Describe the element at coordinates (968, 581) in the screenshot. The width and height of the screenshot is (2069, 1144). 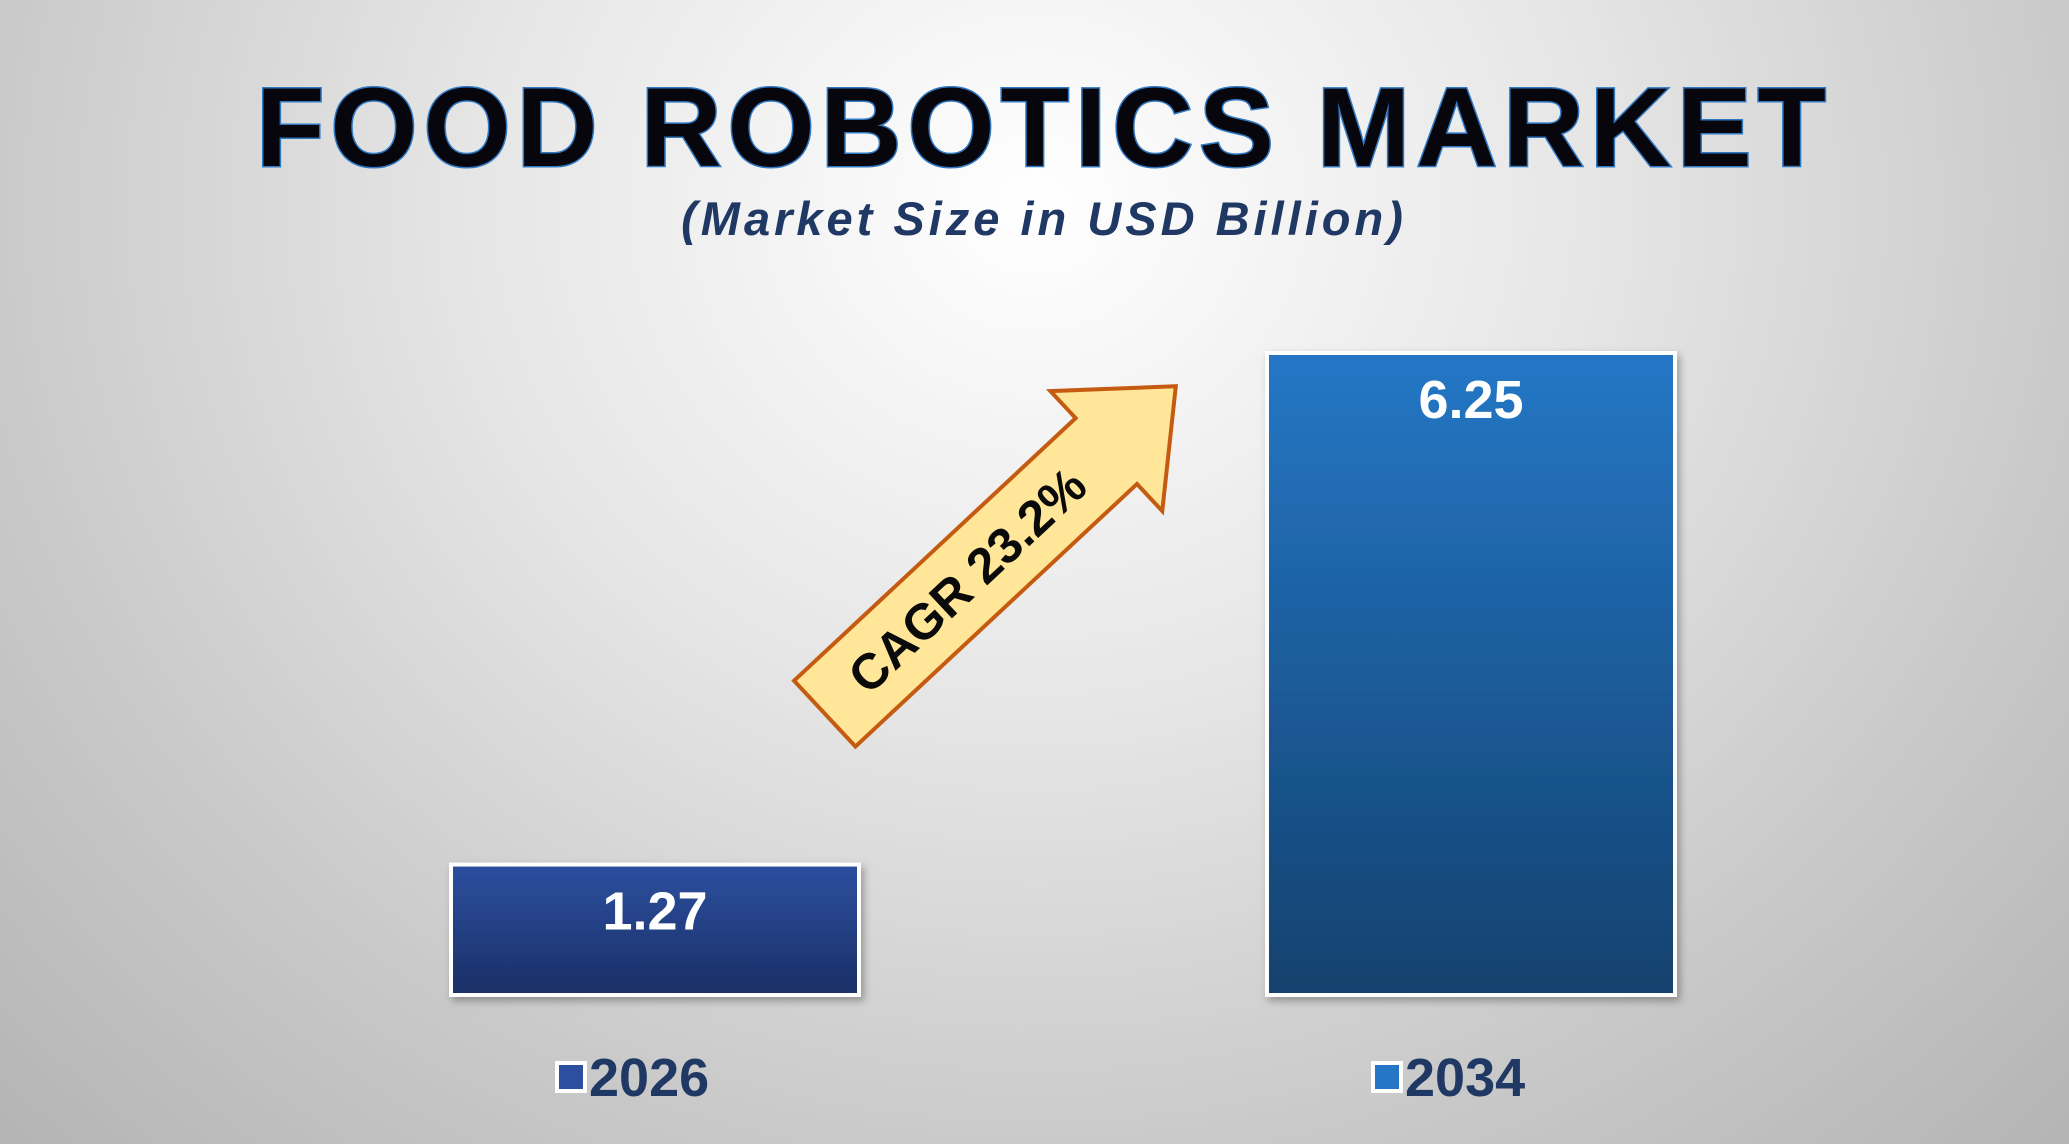
I see `cagr-label: CAGR 23.2%` at that location.